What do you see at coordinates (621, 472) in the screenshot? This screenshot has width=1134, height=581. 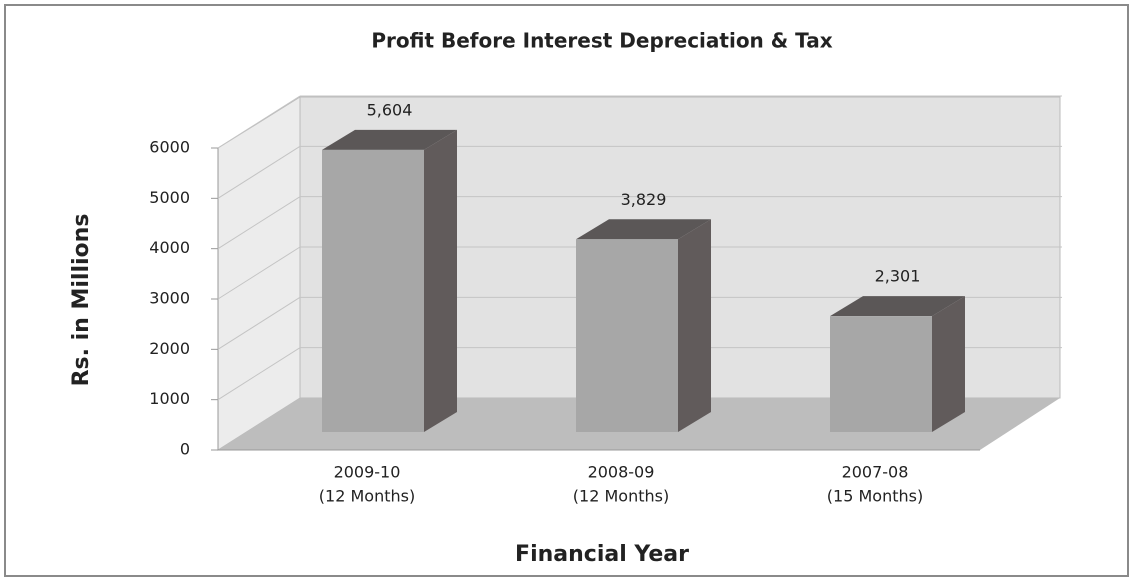 I see `x-tick-label: 2008-09` at bounding box center [621, 472].